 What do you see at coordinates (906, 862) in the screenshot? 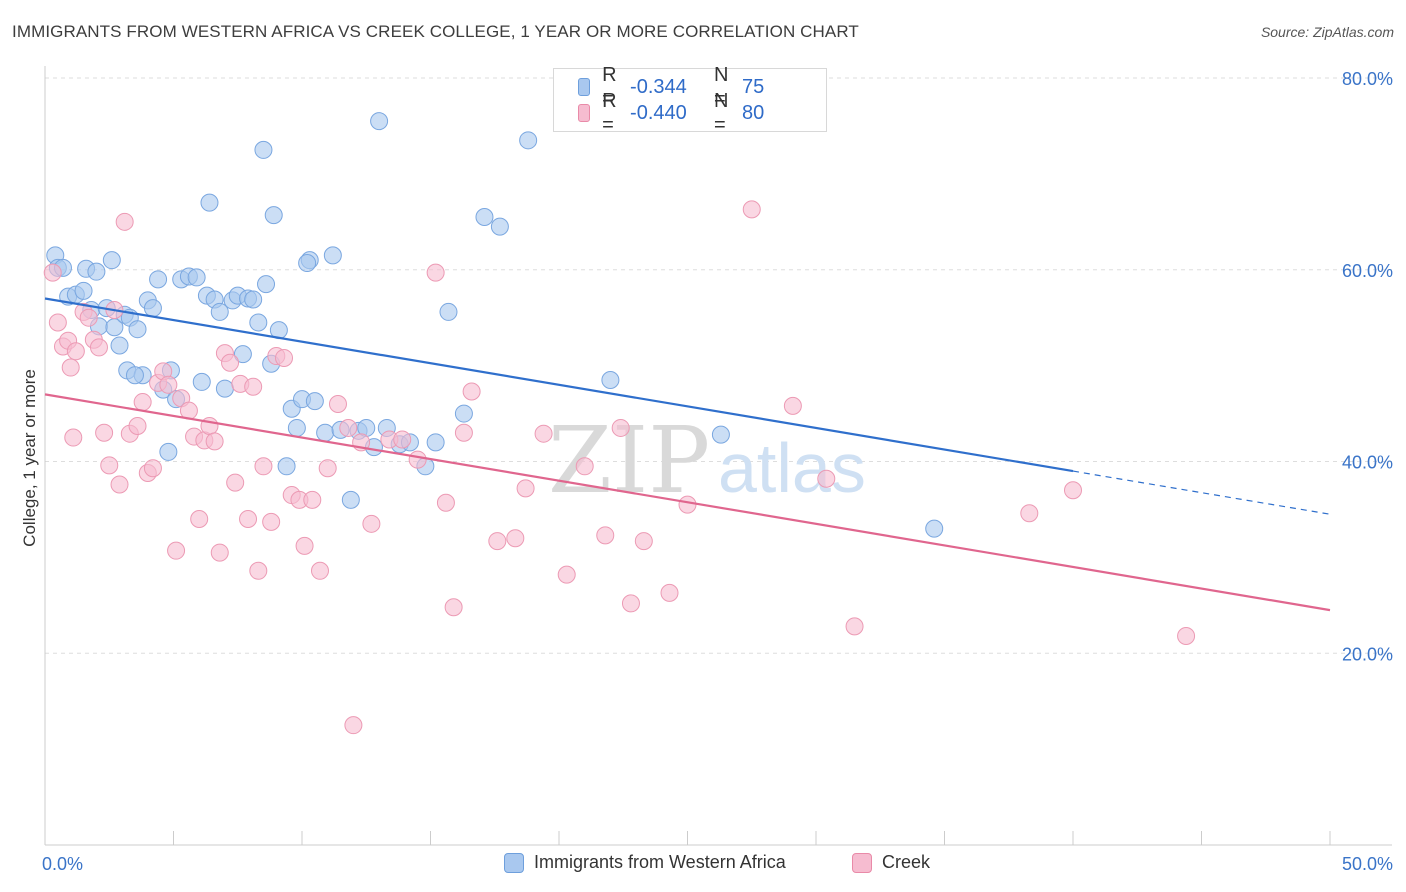
I see `legend-label-creek: Creek` at bounding box center [906, 862].